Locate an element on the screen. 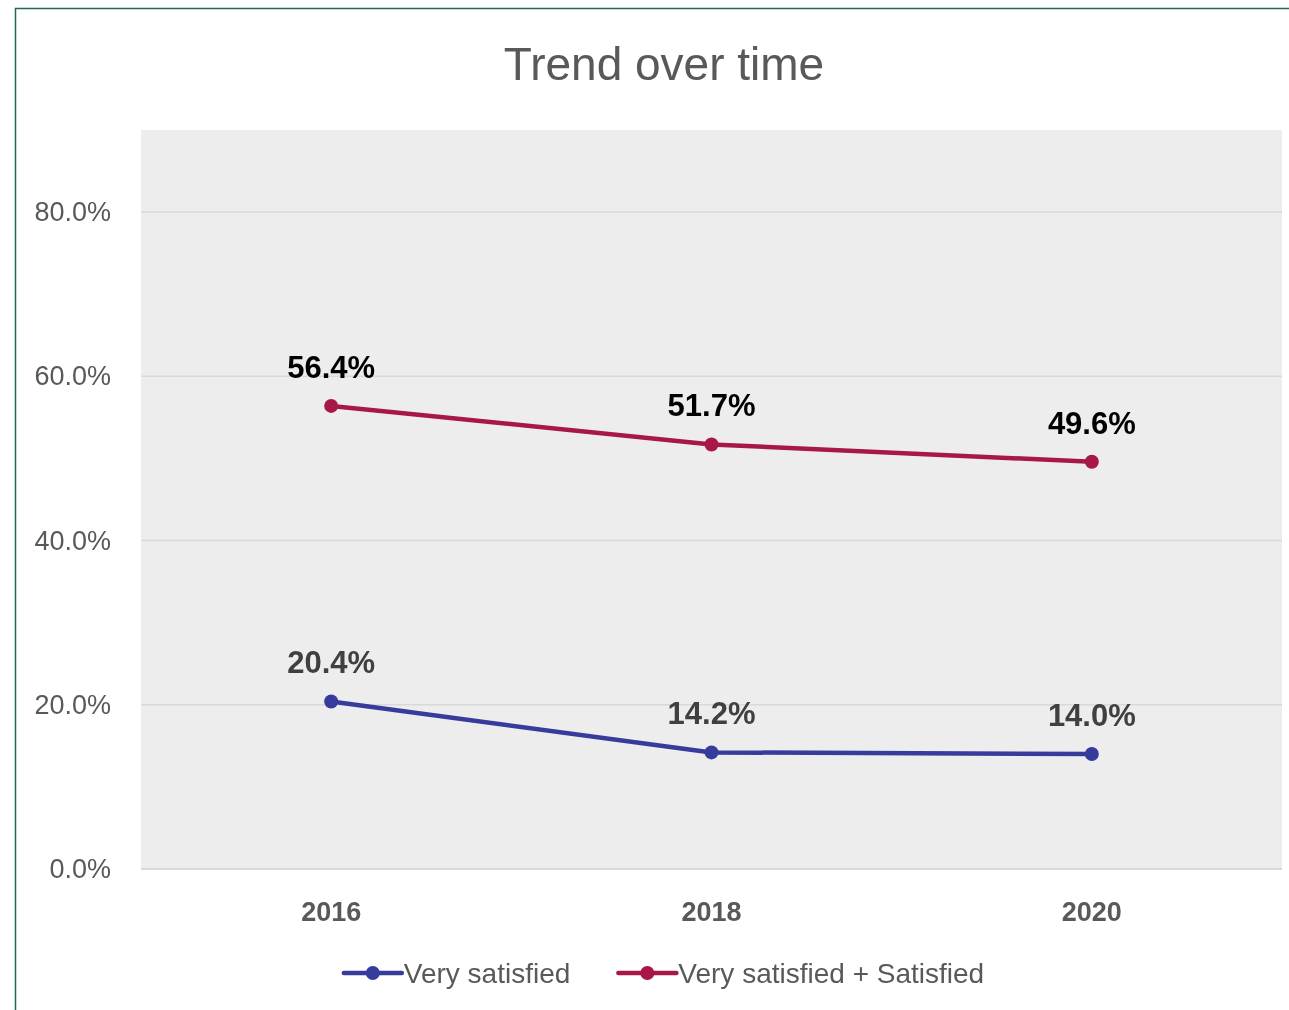 The width and height of the screenshot is (1289, 1010). x-tick-label: 2018 is located at coordinates (711, 912).